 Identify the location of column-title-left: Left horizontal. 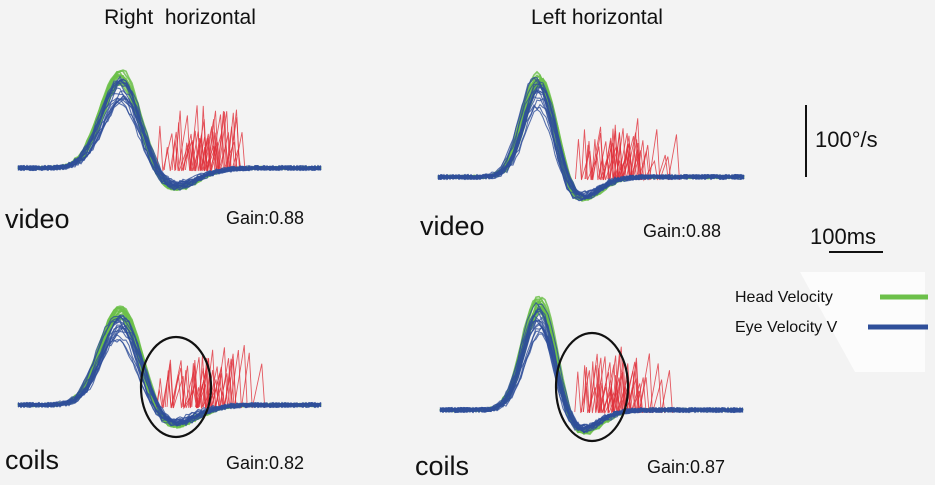
(597, 17).